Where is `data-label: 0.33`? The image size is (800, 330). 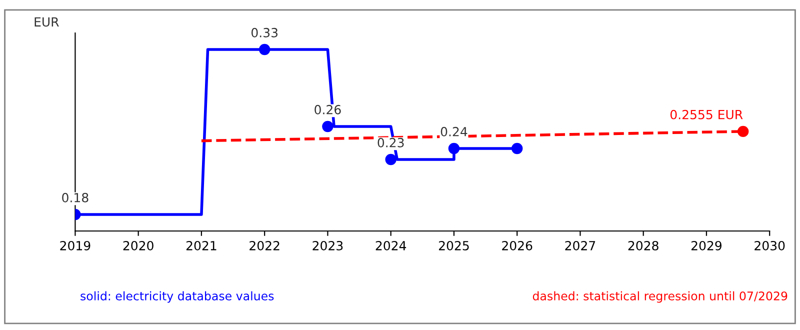 data-label: 0.33 is located at coordinates (264, 33).